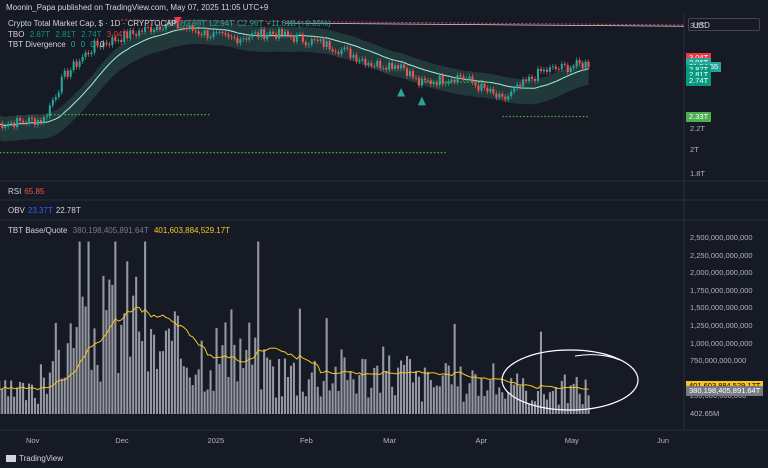 The width and height of the screenshot is (768, 468). What do you see at coordinates (44, 210) in the screenshot?
I see `obv-legend: OBV 23.37T 22.78T` at bounding box center [44, 210].